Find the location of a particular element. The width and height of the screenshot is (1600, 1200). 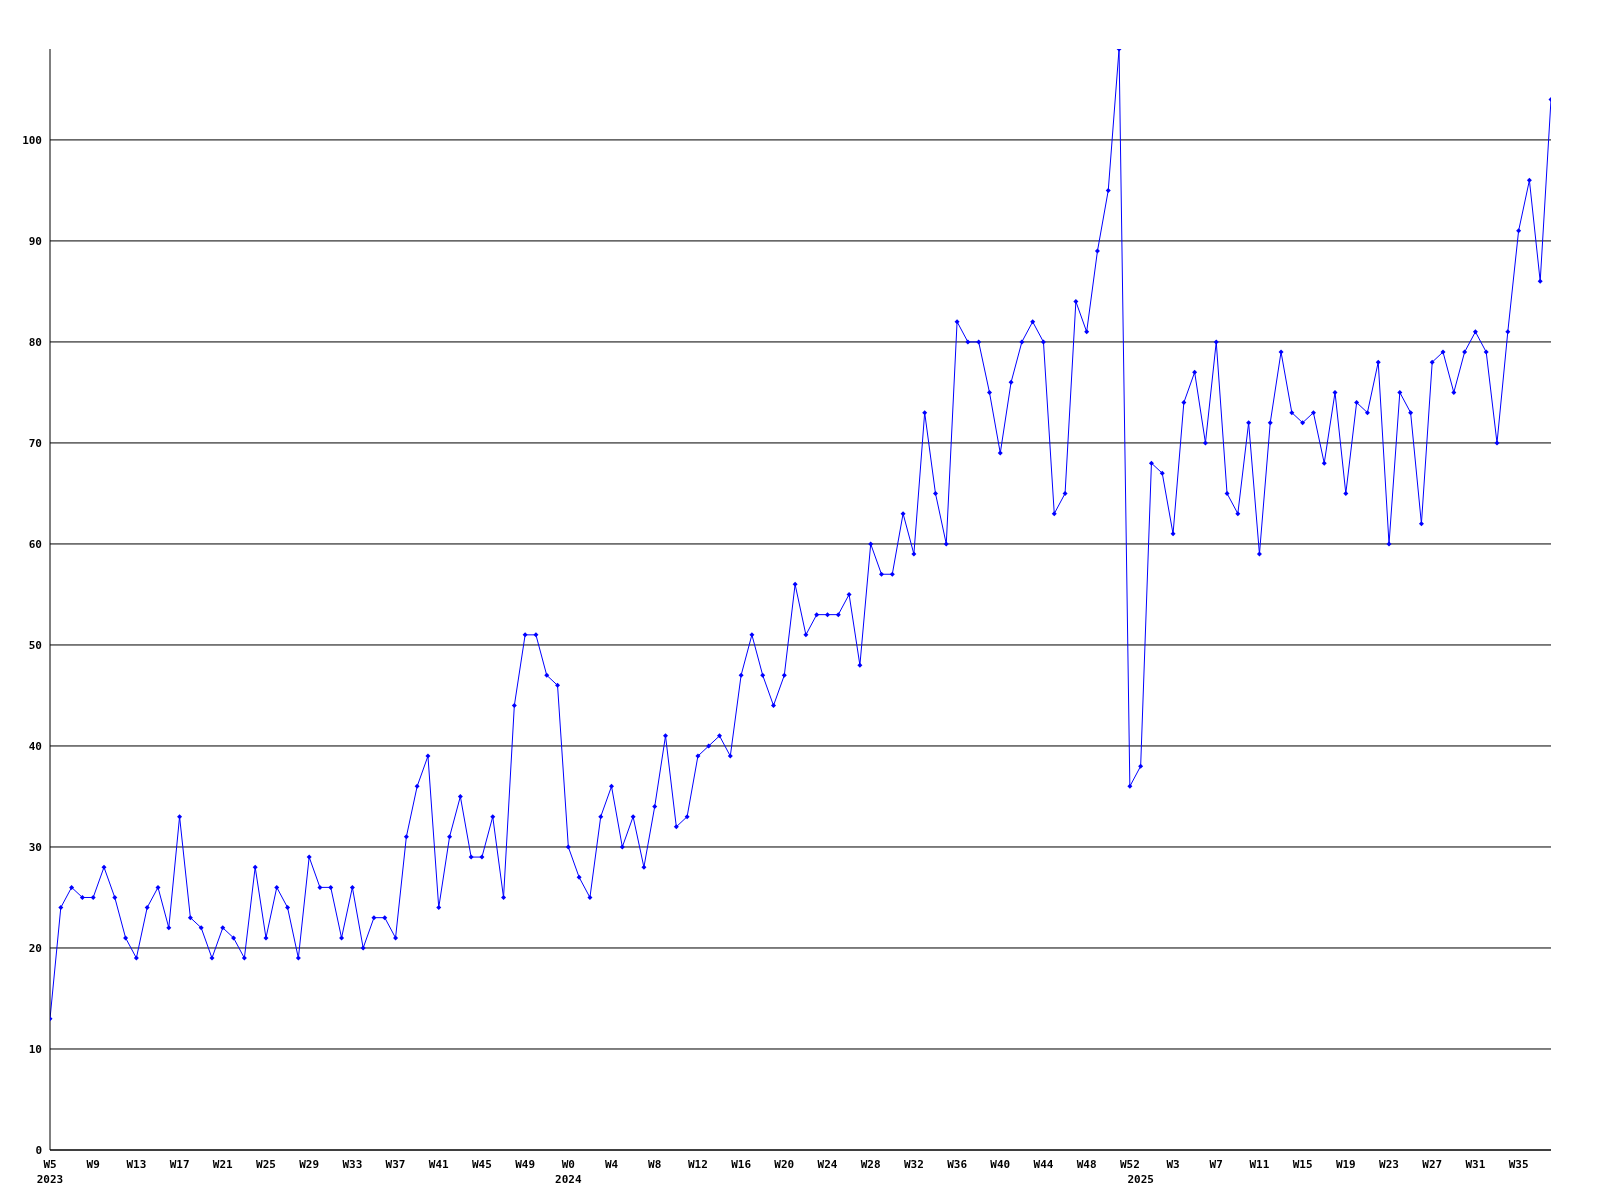

x-tick-label: W49 is located at coordinates (525, 1164).